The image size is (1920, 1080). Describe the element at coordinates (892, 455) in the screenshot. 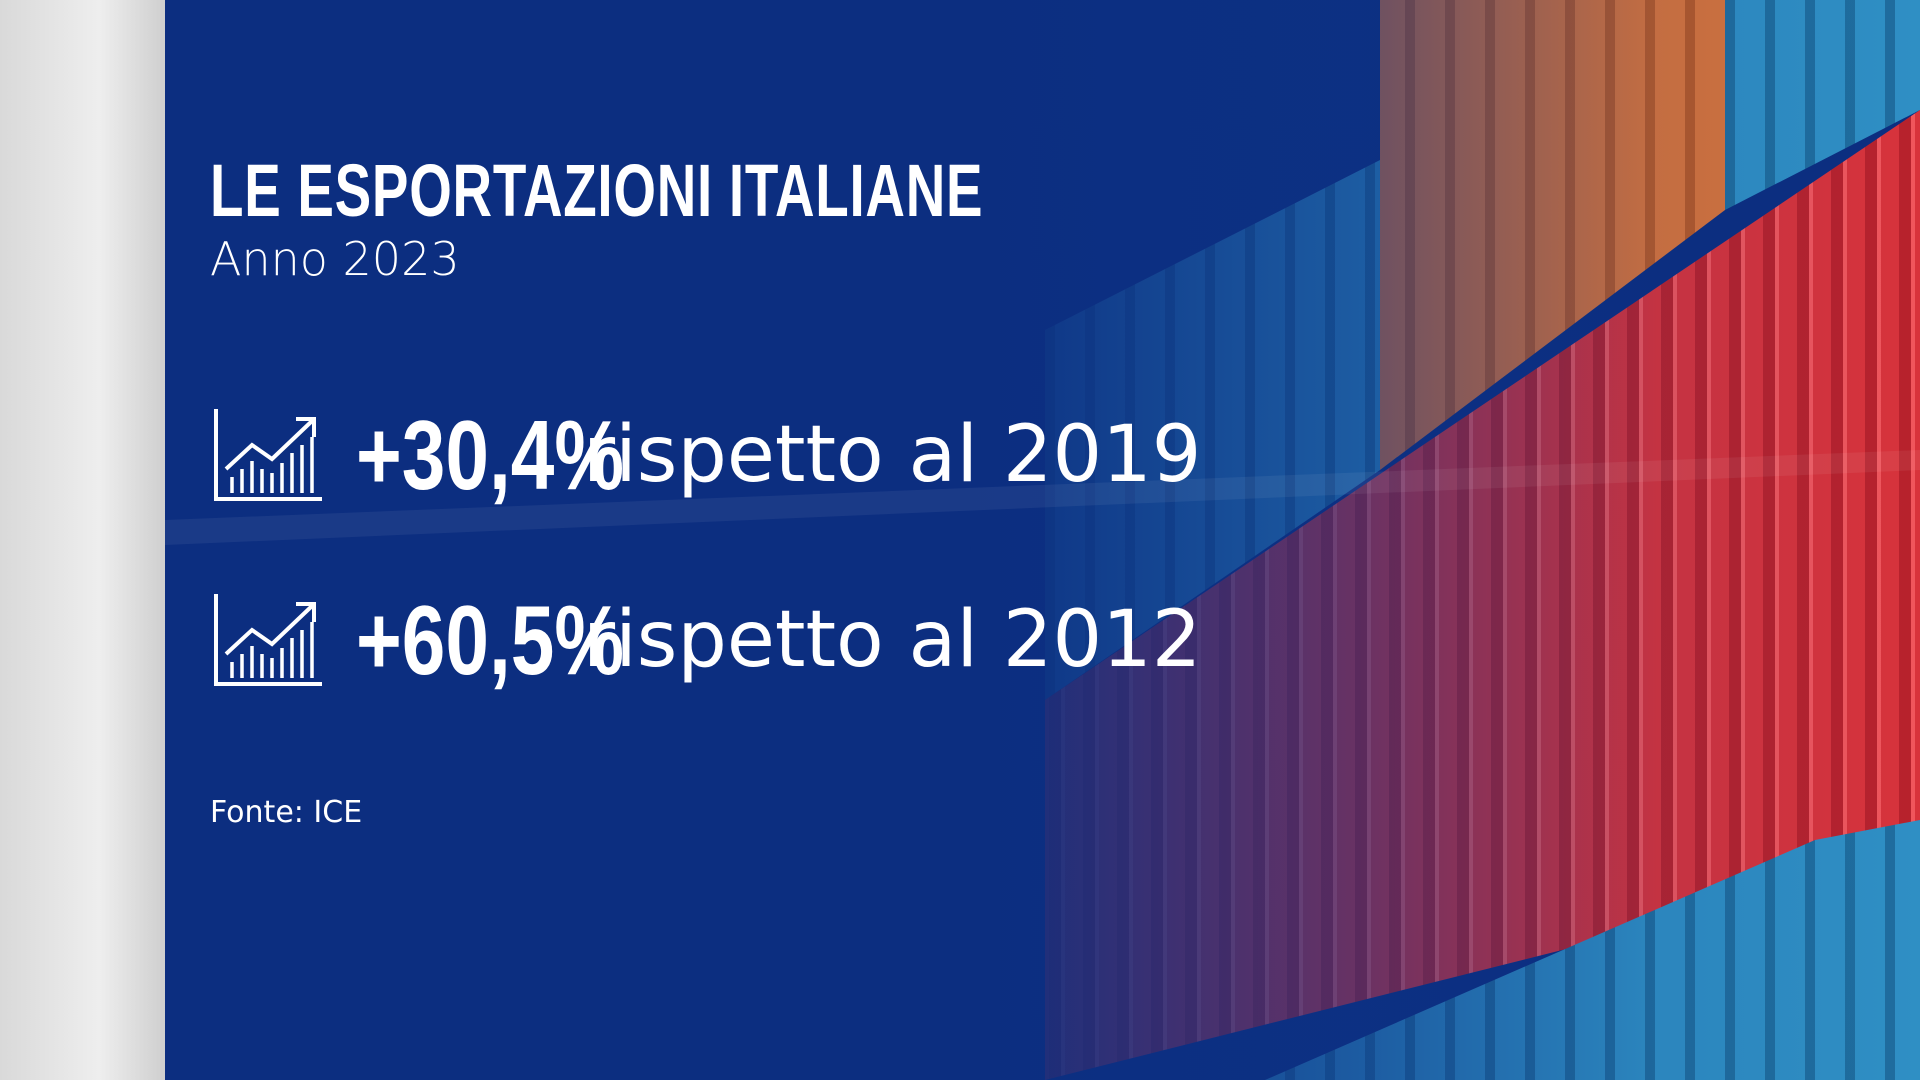

I see `stat-text: rispetto al 2019` at that location.